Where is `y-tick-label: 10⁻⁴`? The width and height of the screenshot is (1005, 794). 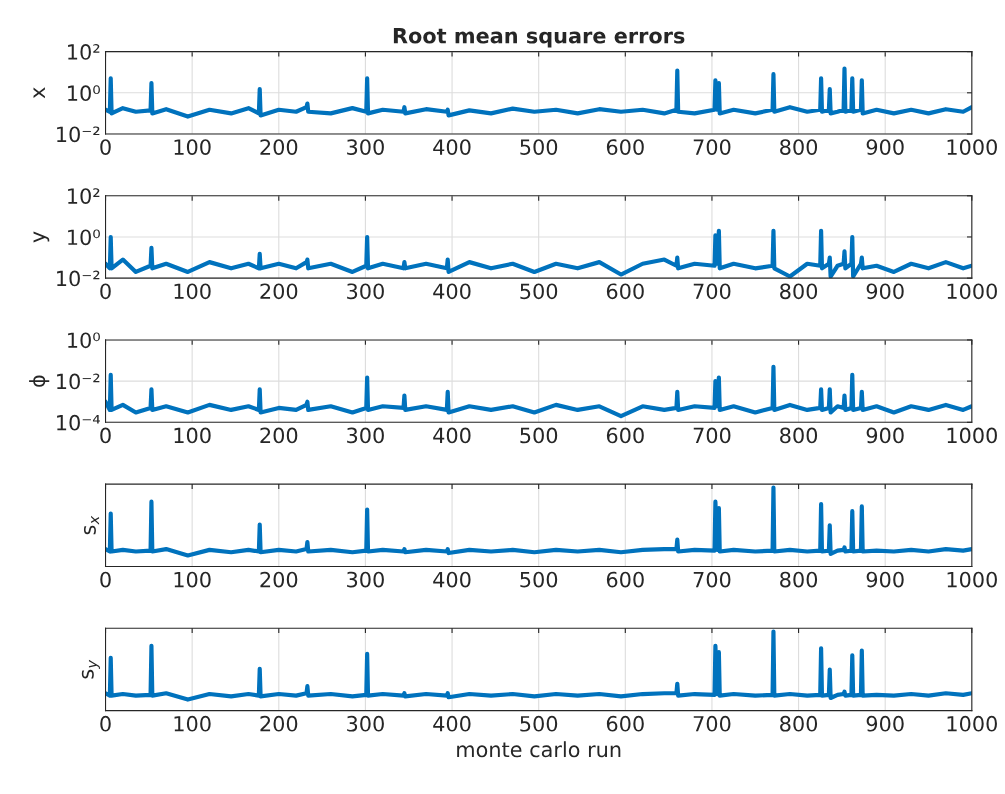
y-tick-label: 10⁻⁴ is located at coordinates (78, 422).